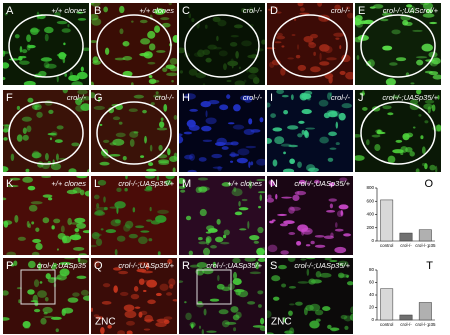 This screenshot has height=335, width=450. I want to click on panel: K +/+ clones, so click(46, 215).